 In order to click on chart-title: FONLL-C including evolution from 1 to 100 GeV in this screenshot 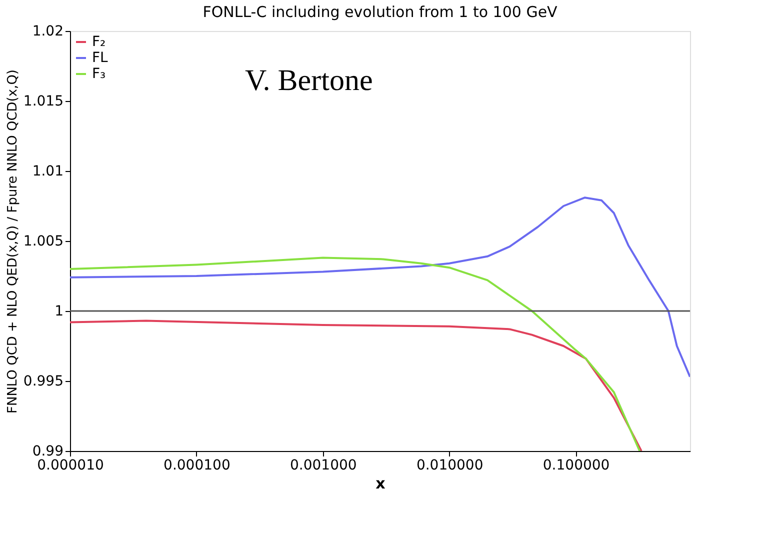, I will do `click(380, 12)`.